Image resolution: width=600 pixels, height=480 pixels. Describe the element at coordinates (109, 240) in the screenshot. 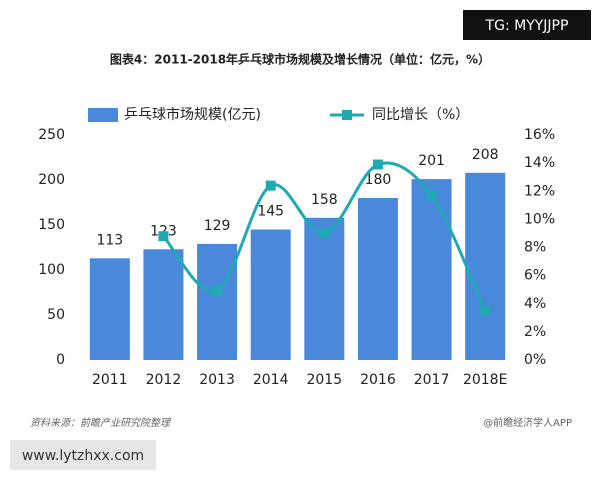

I see `data-label: 113` at that location.